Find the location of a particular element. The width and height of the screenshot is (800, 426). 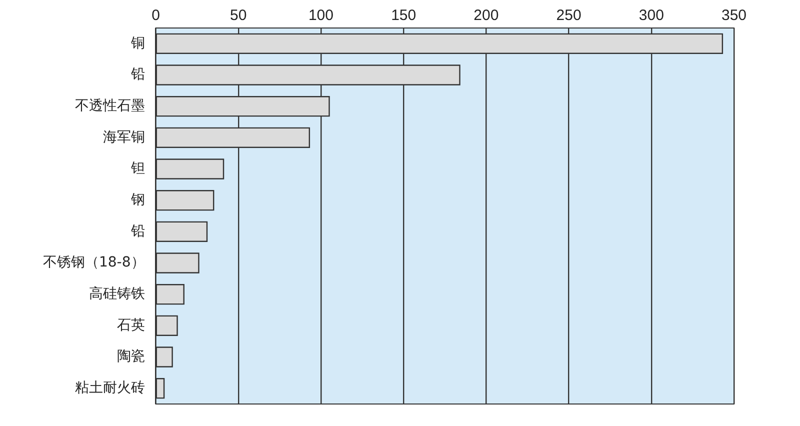

x-tick-label: 300 is located at coordinates (651, 15).